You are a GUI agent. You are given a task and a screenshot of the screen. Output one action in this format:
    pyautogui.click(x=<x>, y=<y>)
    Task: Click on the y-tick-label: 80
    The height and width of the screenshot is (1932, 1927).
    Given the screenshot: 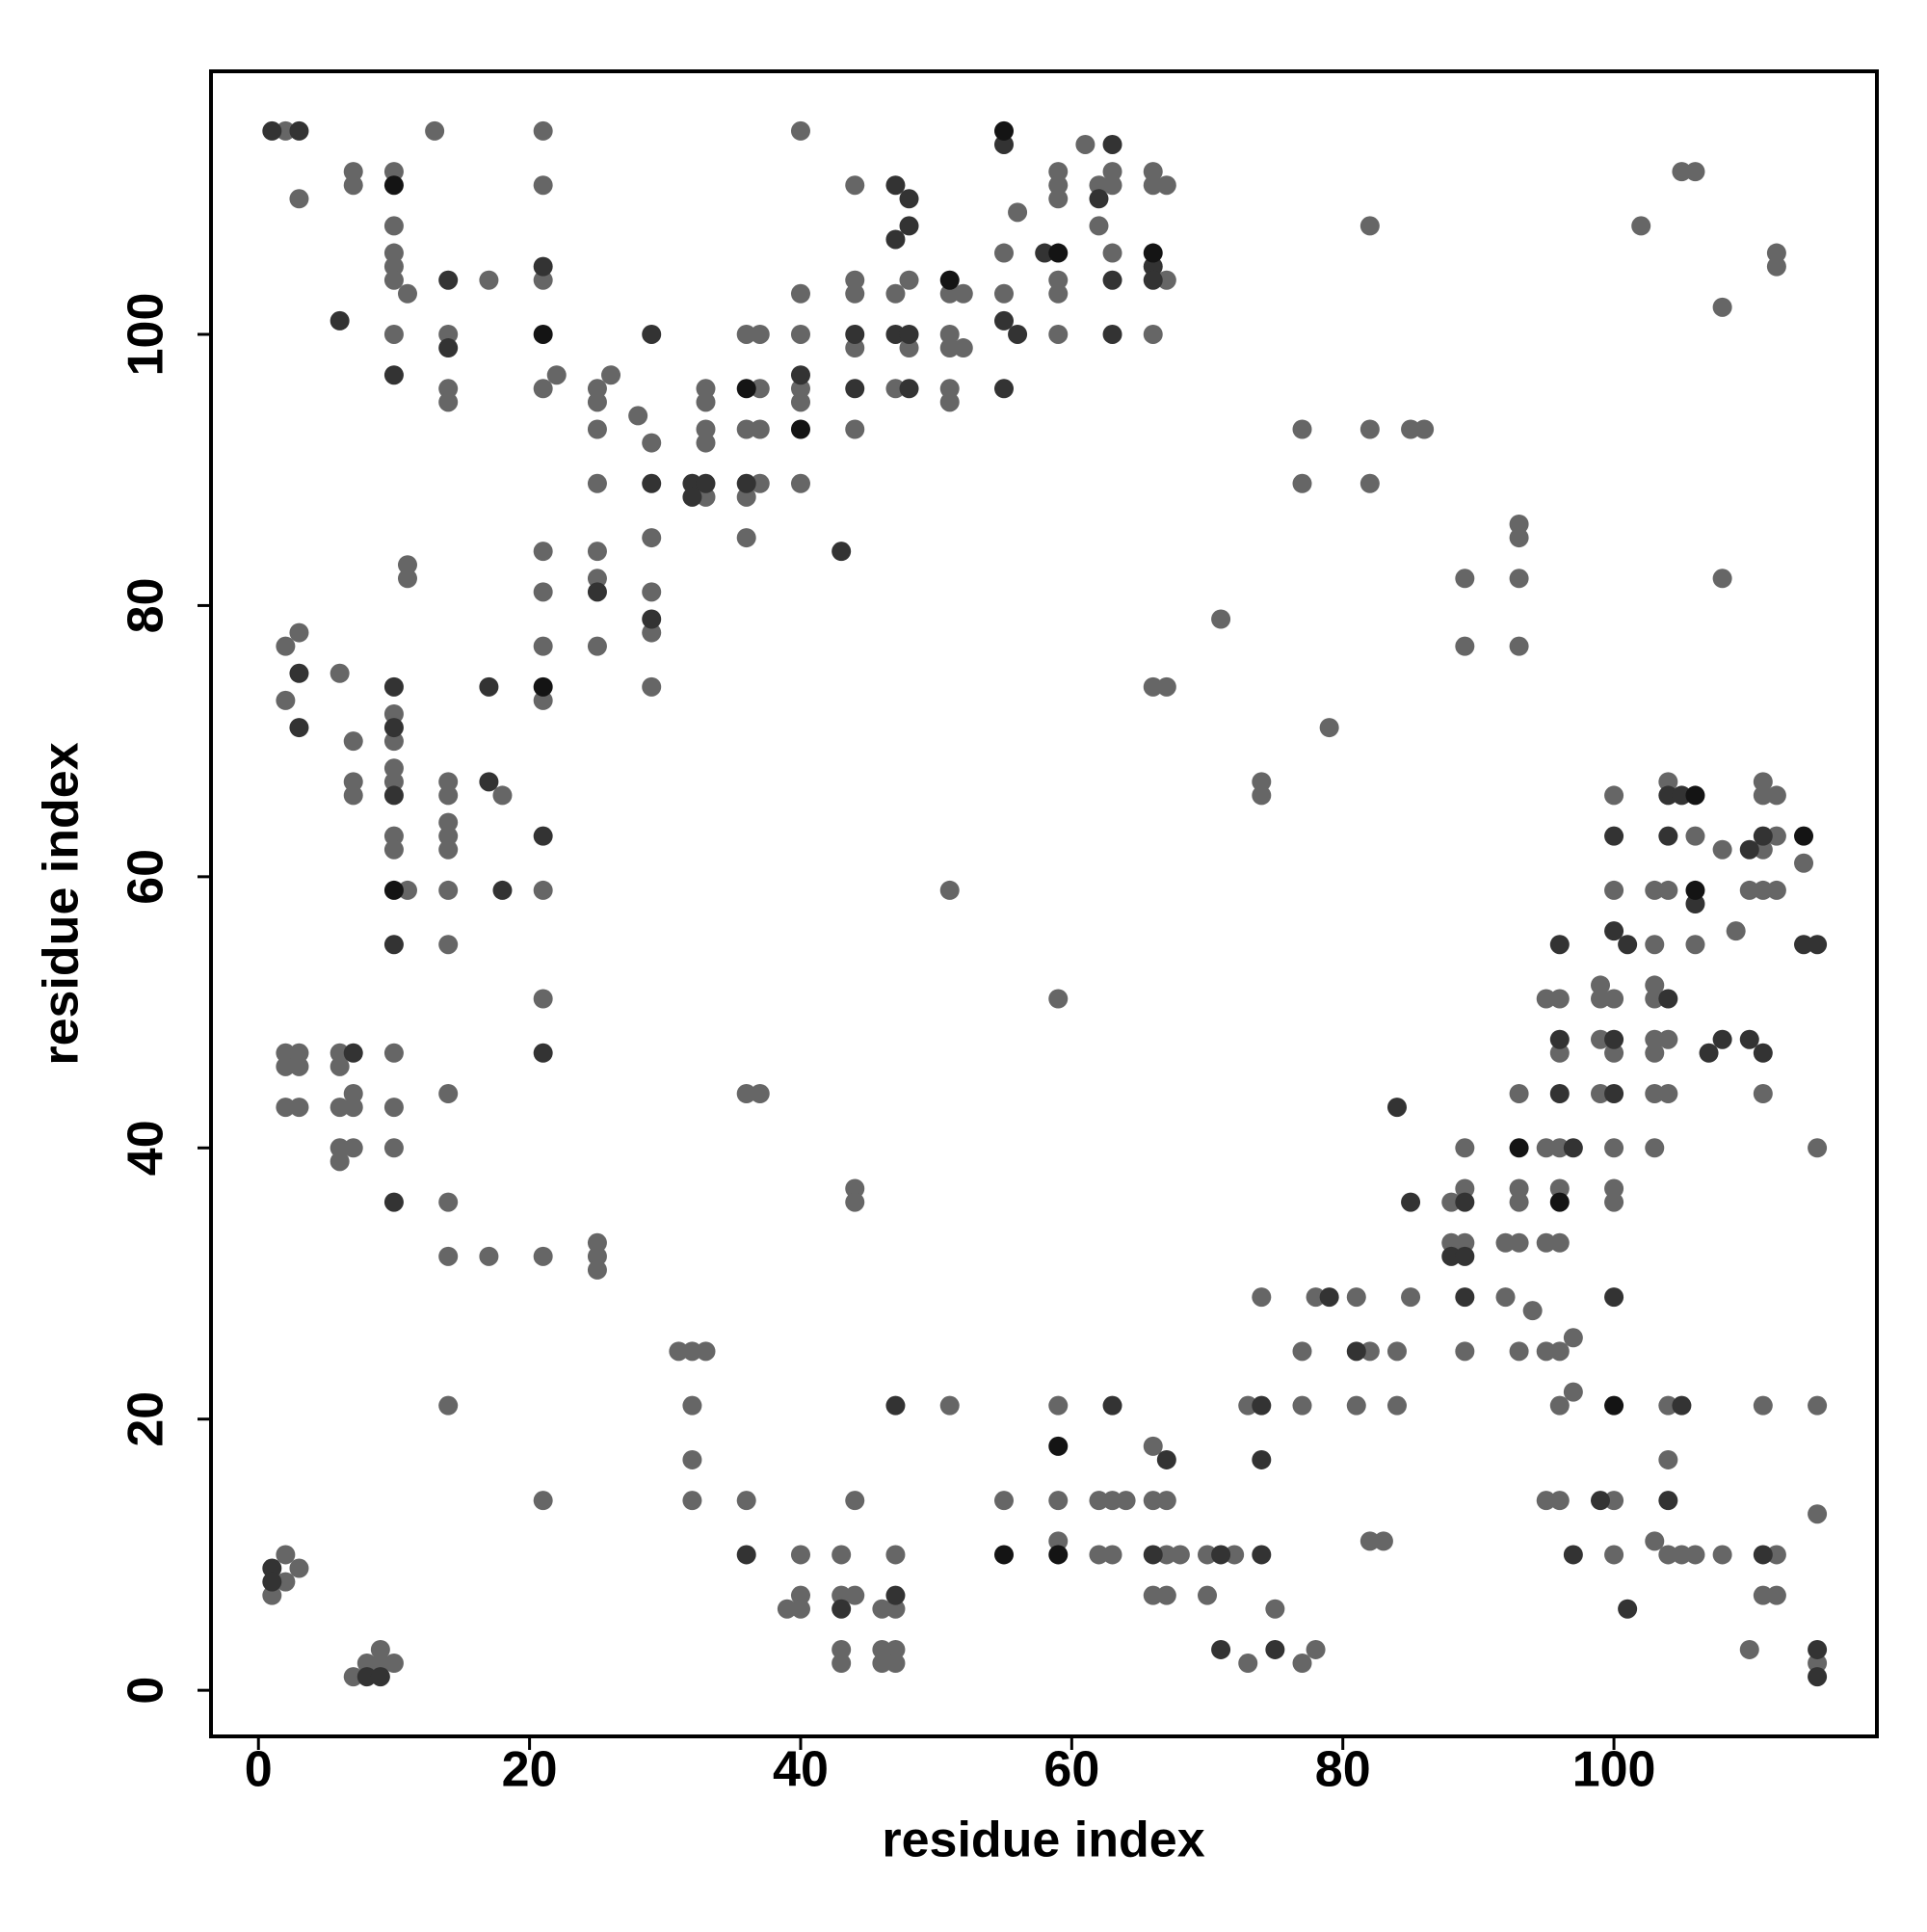 What is the action you would take?
    pyautogui.click(x=146, y=606)
    